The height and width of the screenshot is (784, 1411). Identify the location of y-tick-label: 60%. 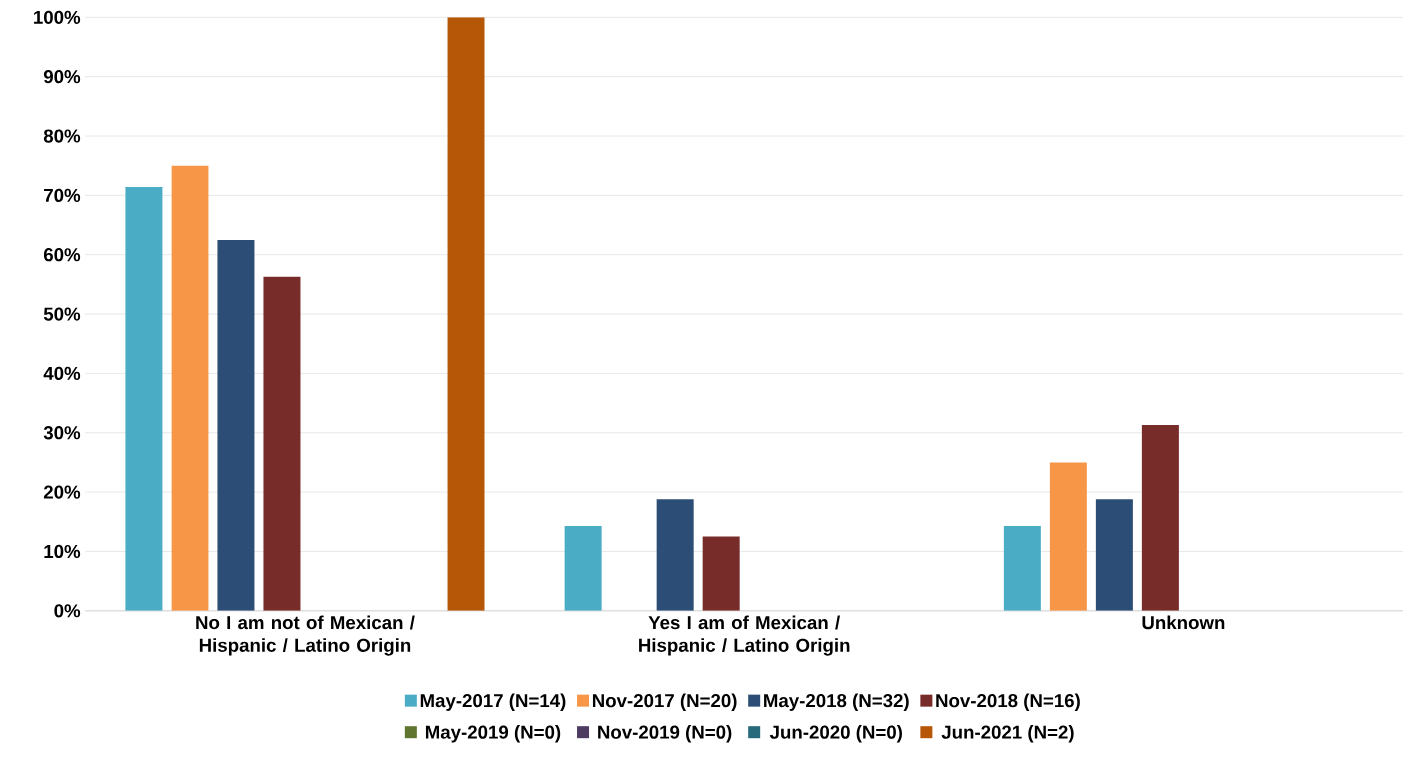
(62, 255).